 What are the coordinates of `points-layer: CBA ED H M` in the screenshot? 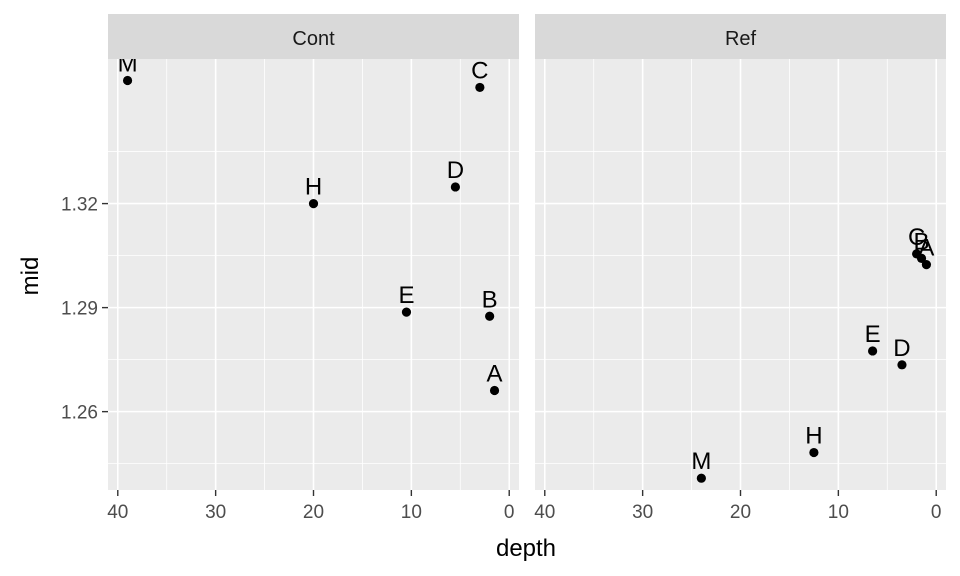 It's located at (812, 353).